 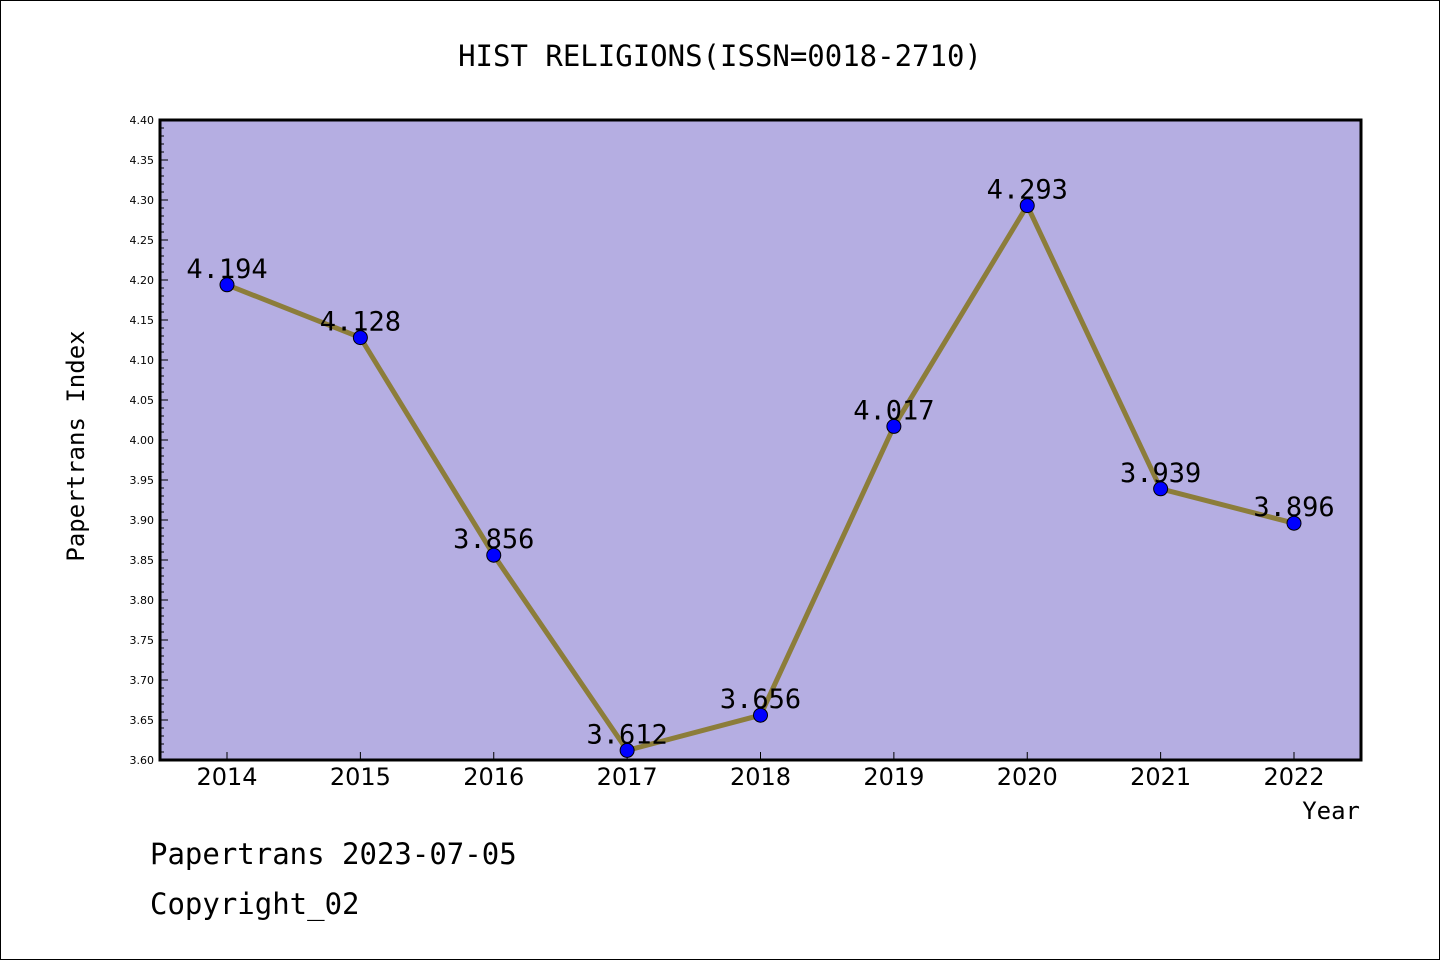 What do you see at coordinates (360, 322) in the screenshot?
I see `data-label: 4.128` at bounding box center [360, 322].